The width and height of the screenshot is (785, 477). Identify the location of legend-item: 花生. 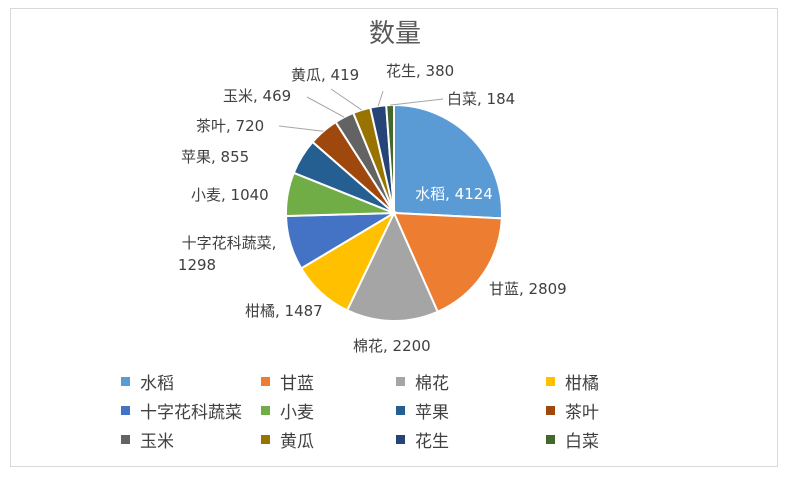
(422, 439).